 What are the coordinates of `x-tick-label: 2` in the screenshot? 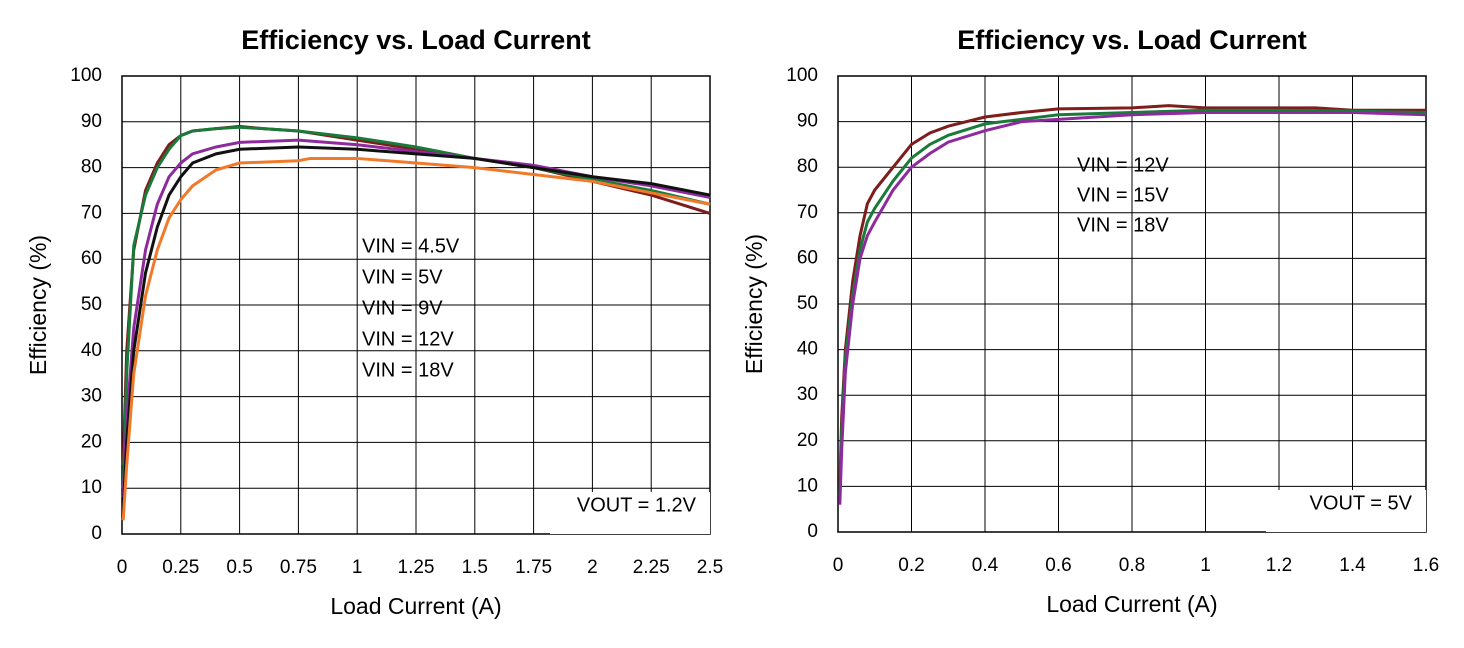 It's located at (592, 567).